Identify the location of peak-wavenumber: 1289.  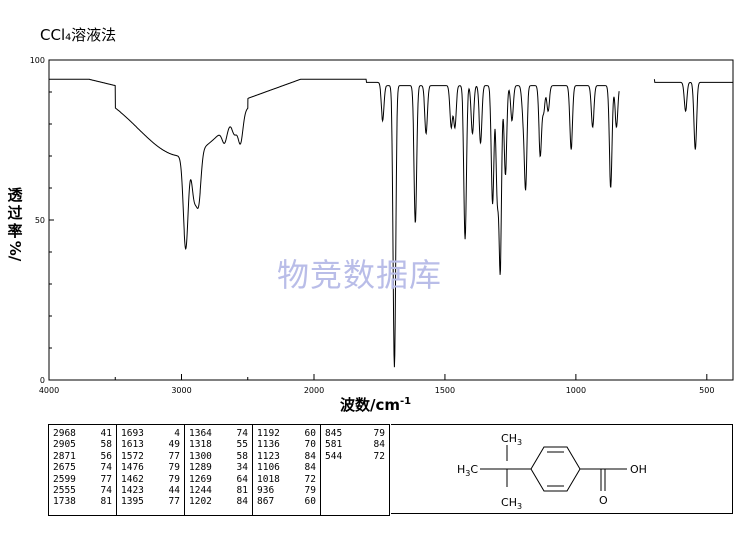
(200, 468).